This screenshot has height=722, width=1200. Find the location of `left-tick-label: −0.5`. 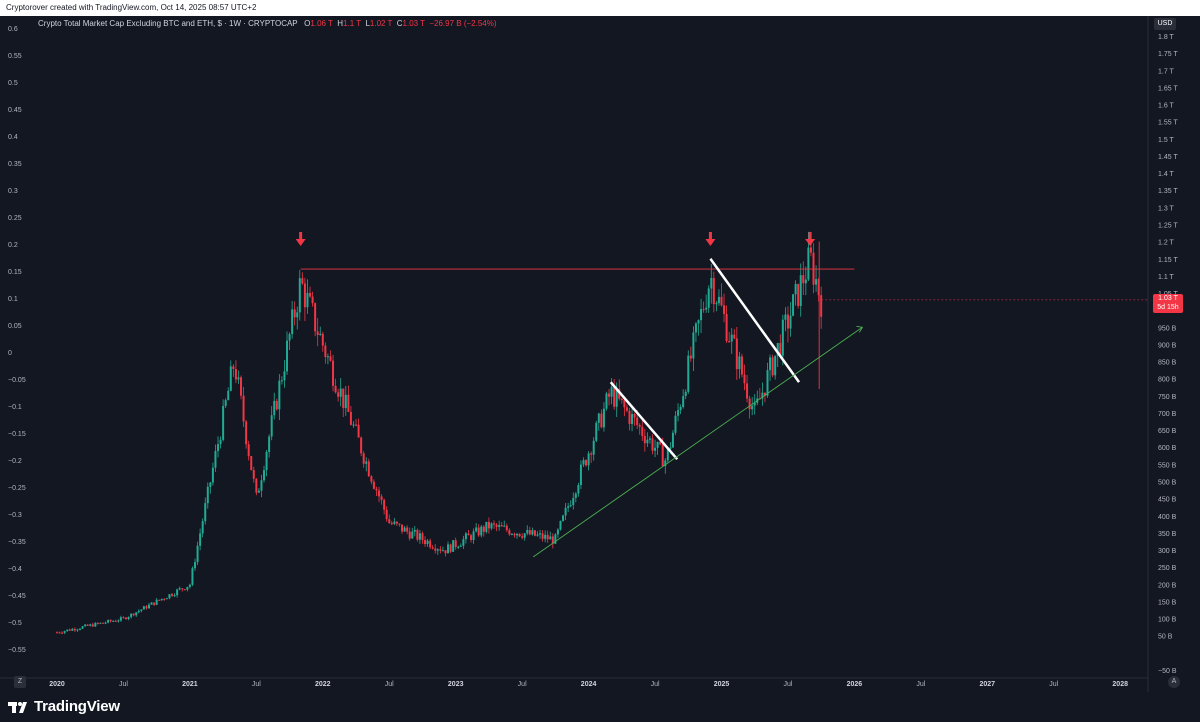

left-tick-label: −0.5 is located at coordinates (15, 623).